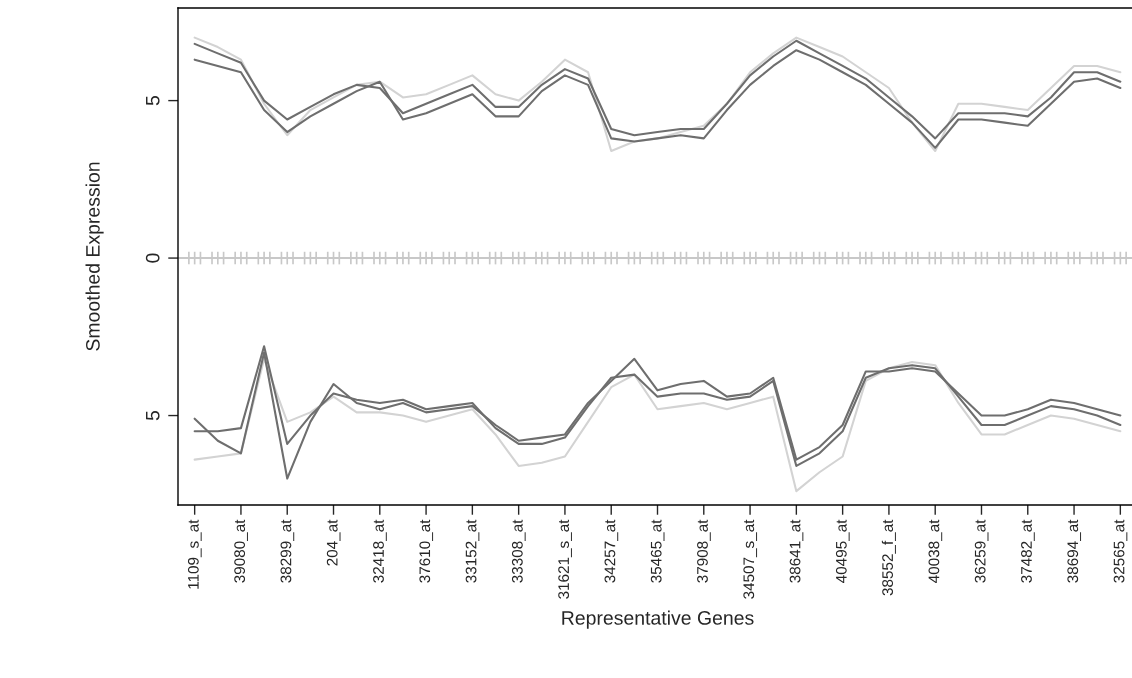 Image resolution: width=1132 pixels, height=678 pixels. What do you see at coordinates (518, 551) in the screenshot?
I see `x-tick-label: 33308_at` at bounding box center [518, 551].